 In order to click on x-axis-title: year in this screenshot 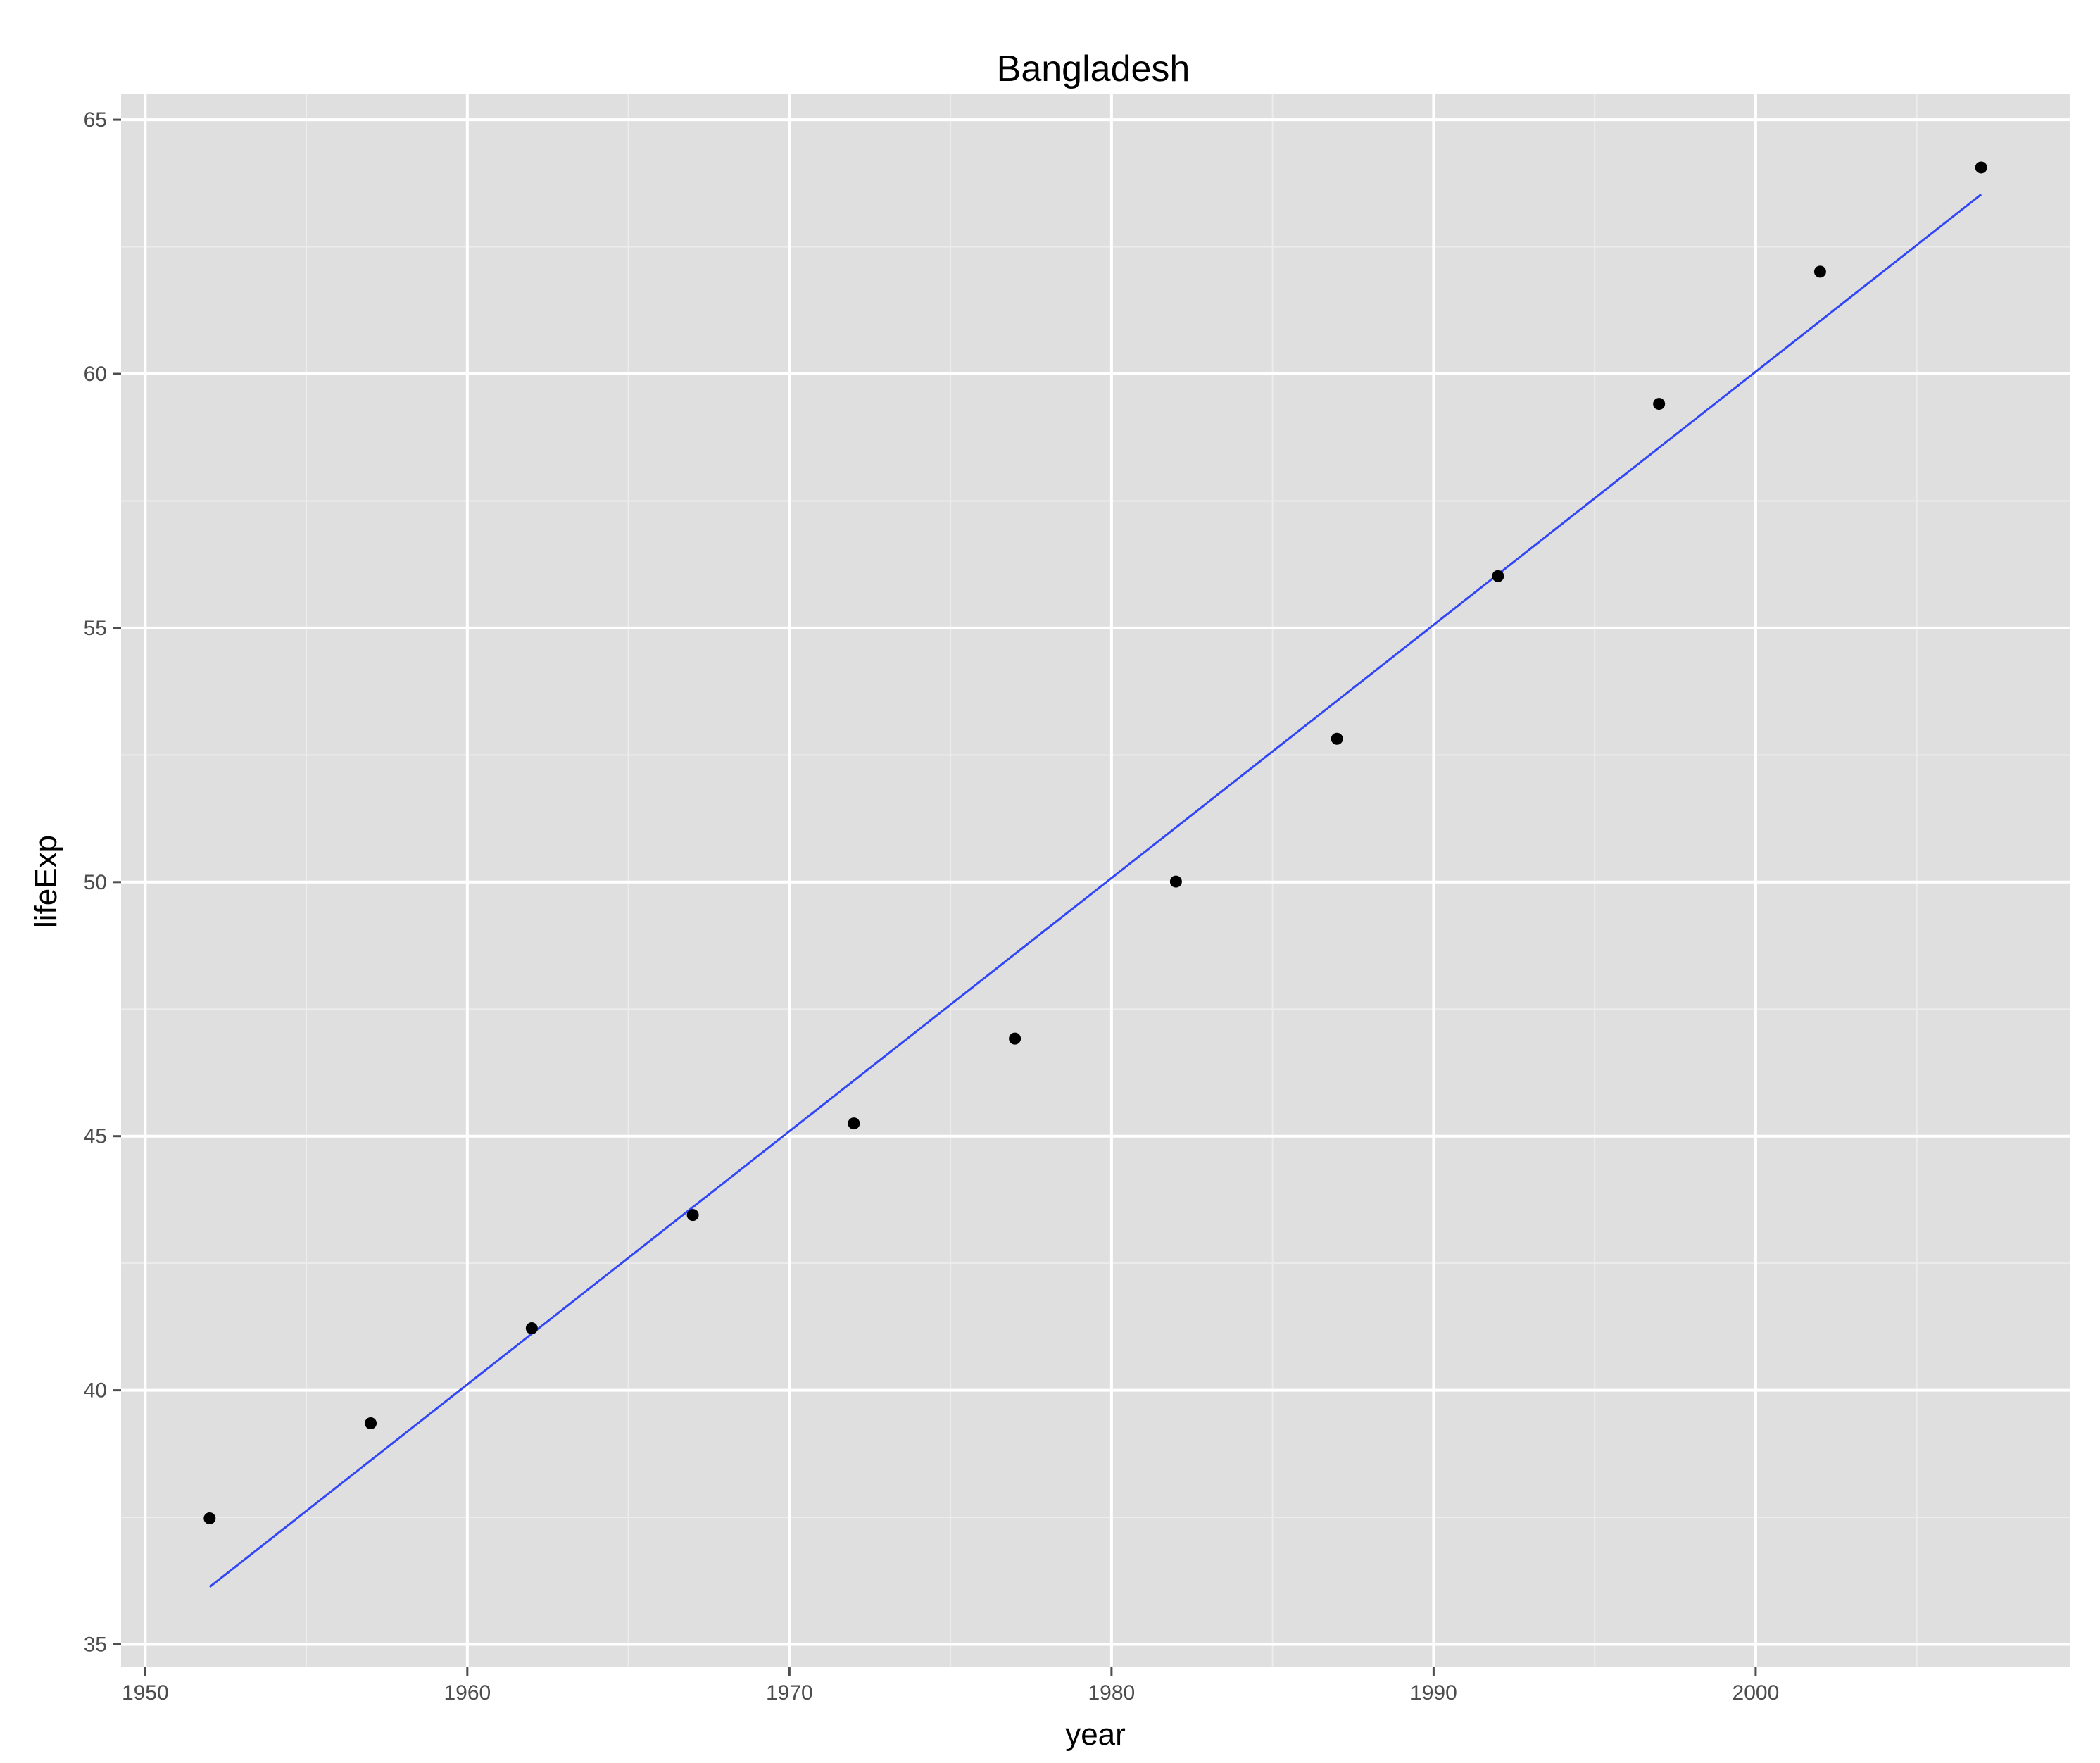, I will do `click(1095, 1734)`.